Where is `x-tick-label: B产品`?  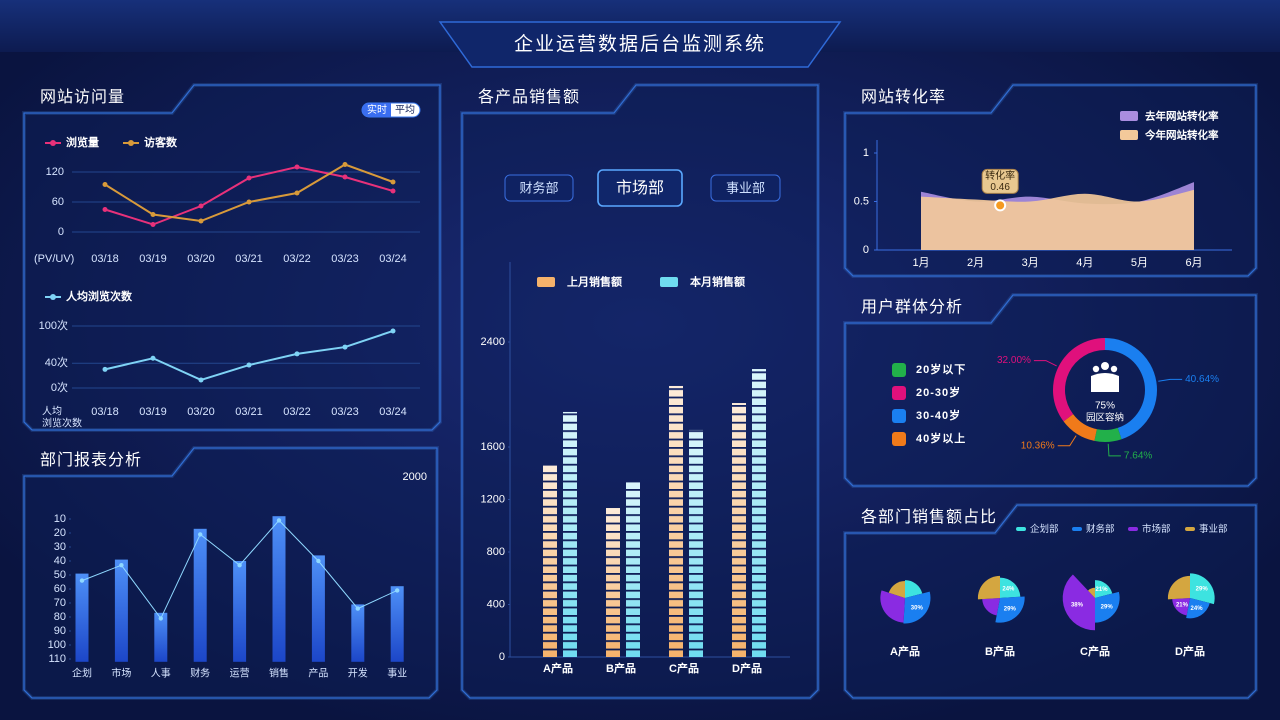 x-tick-label: B产品 is located at coordinates (621, 668).